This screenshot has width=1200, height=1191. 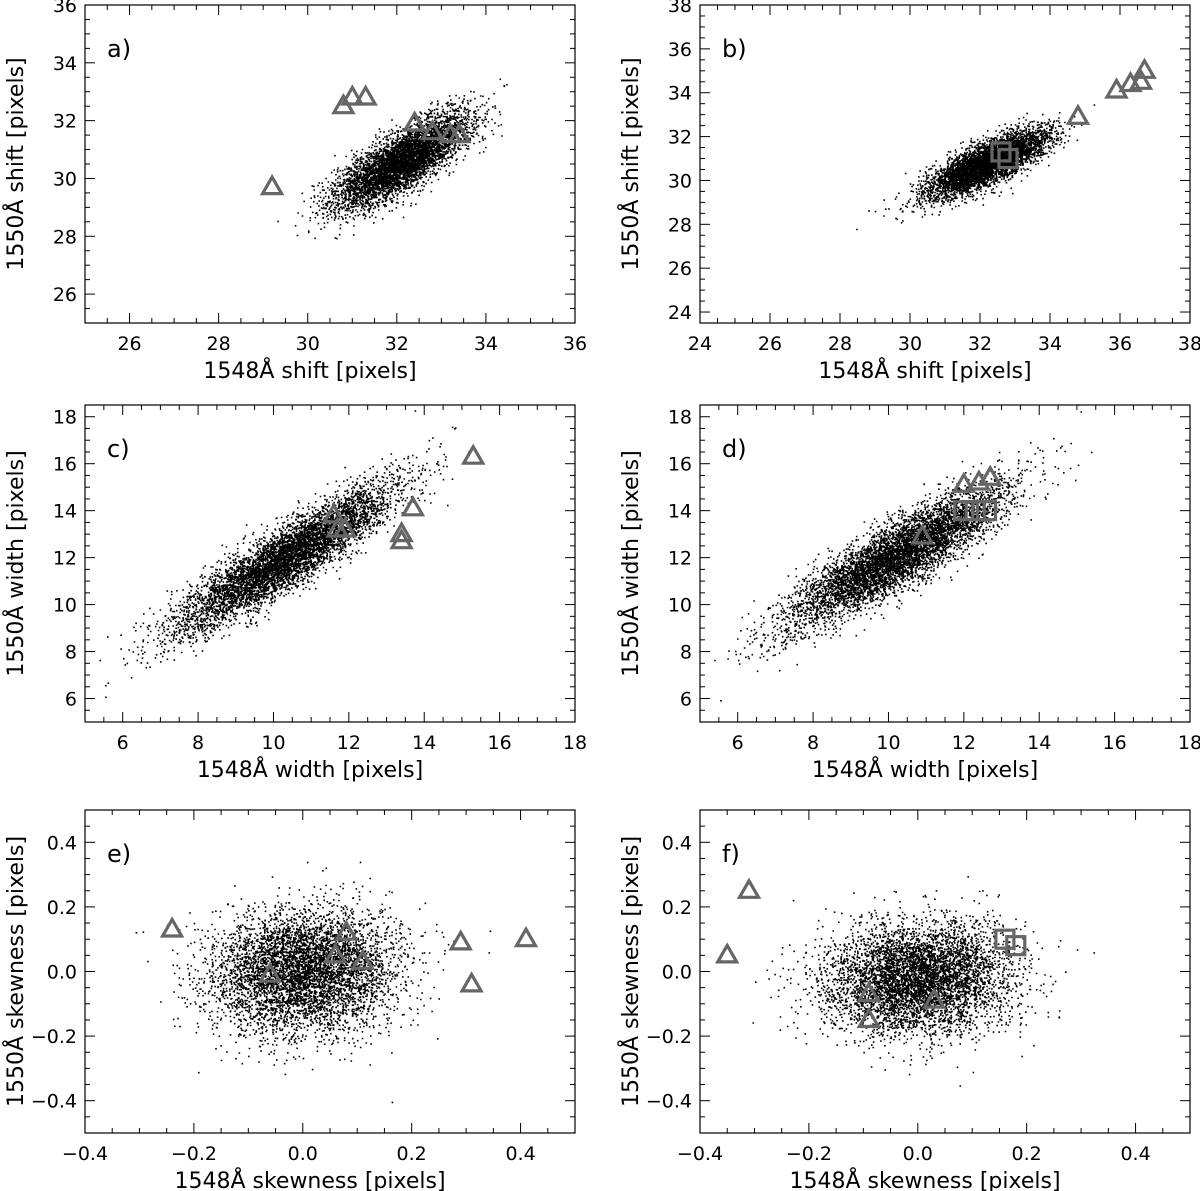 I want to click on panel-label: c), so click(x=118, y=449).